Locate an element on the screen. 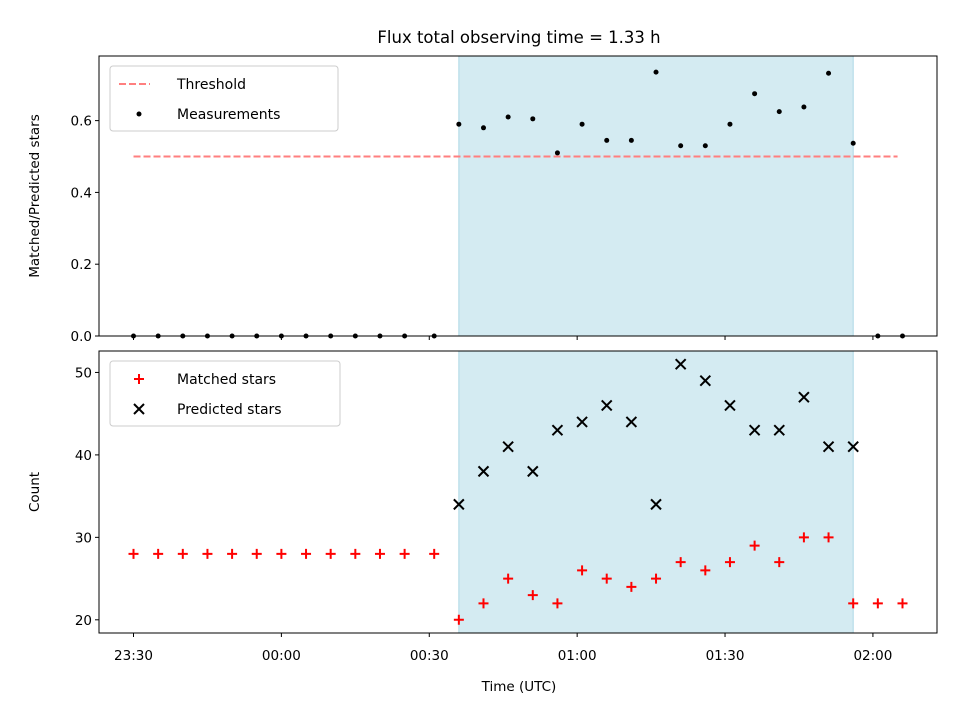 Image resolution: width=960 pixels, height=720 pixels. y-tick-label: 0.4 is located at coordinates (81, 193).